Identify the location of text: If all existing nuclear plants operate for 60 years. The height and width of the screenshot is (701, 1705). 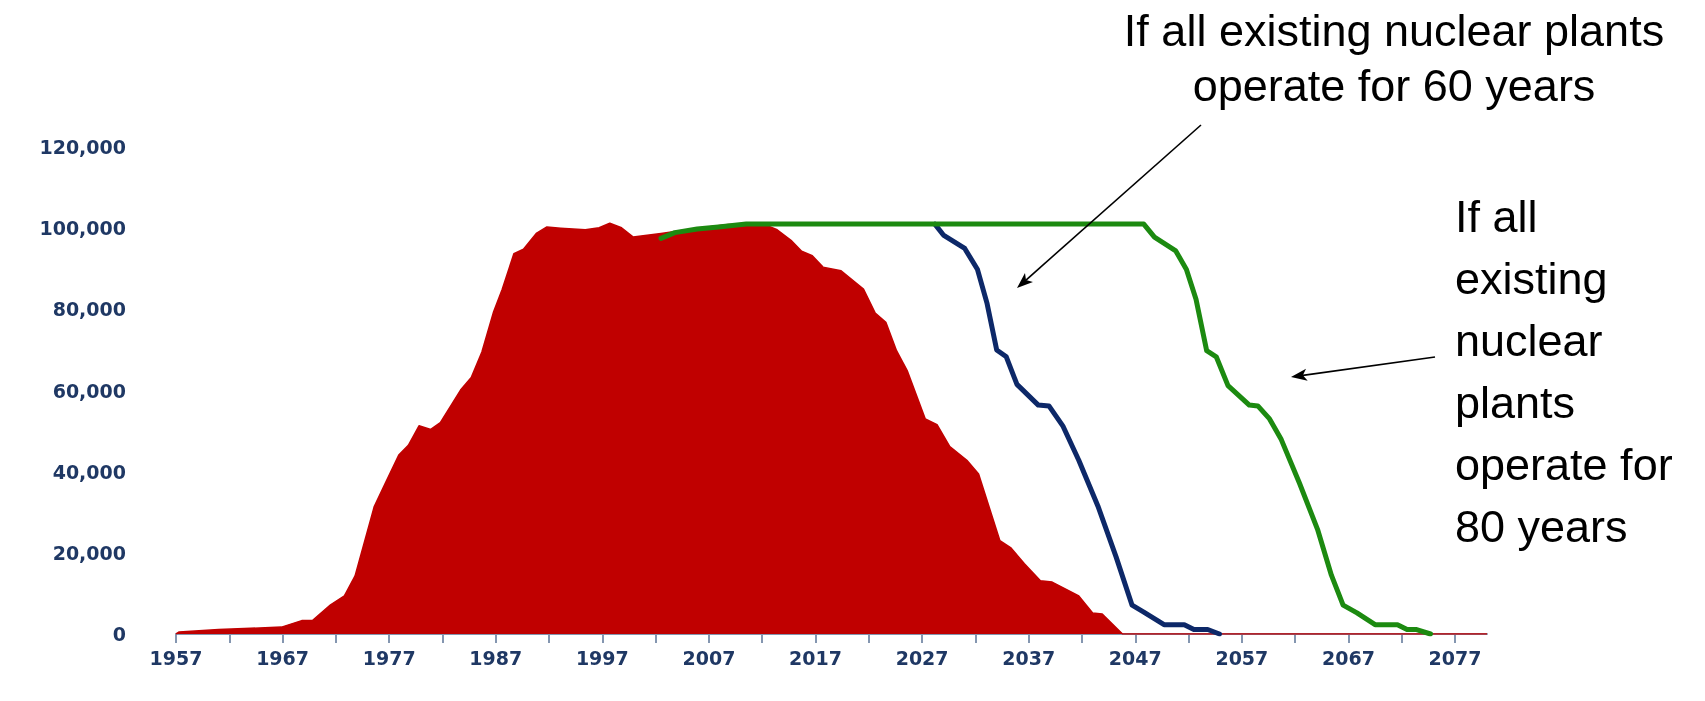
(1394, 58).